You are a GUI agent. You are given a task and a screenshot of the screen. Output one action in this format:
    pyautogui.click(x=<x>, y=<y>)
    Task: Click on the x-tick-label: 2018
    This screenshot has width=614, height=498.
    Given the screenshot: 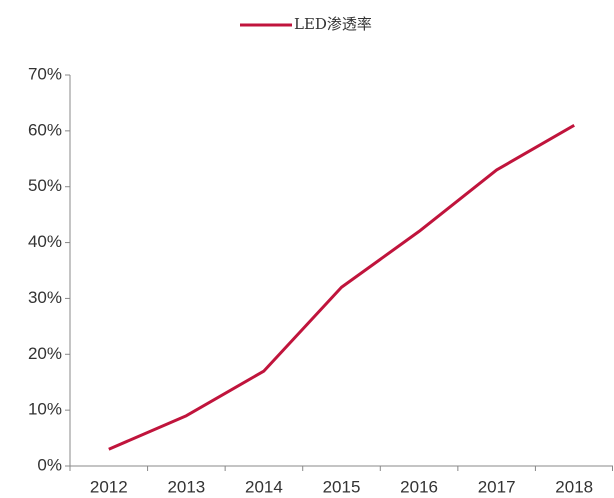 What is the action you would take?
    pyautogui.click(x=574, y=486)
    